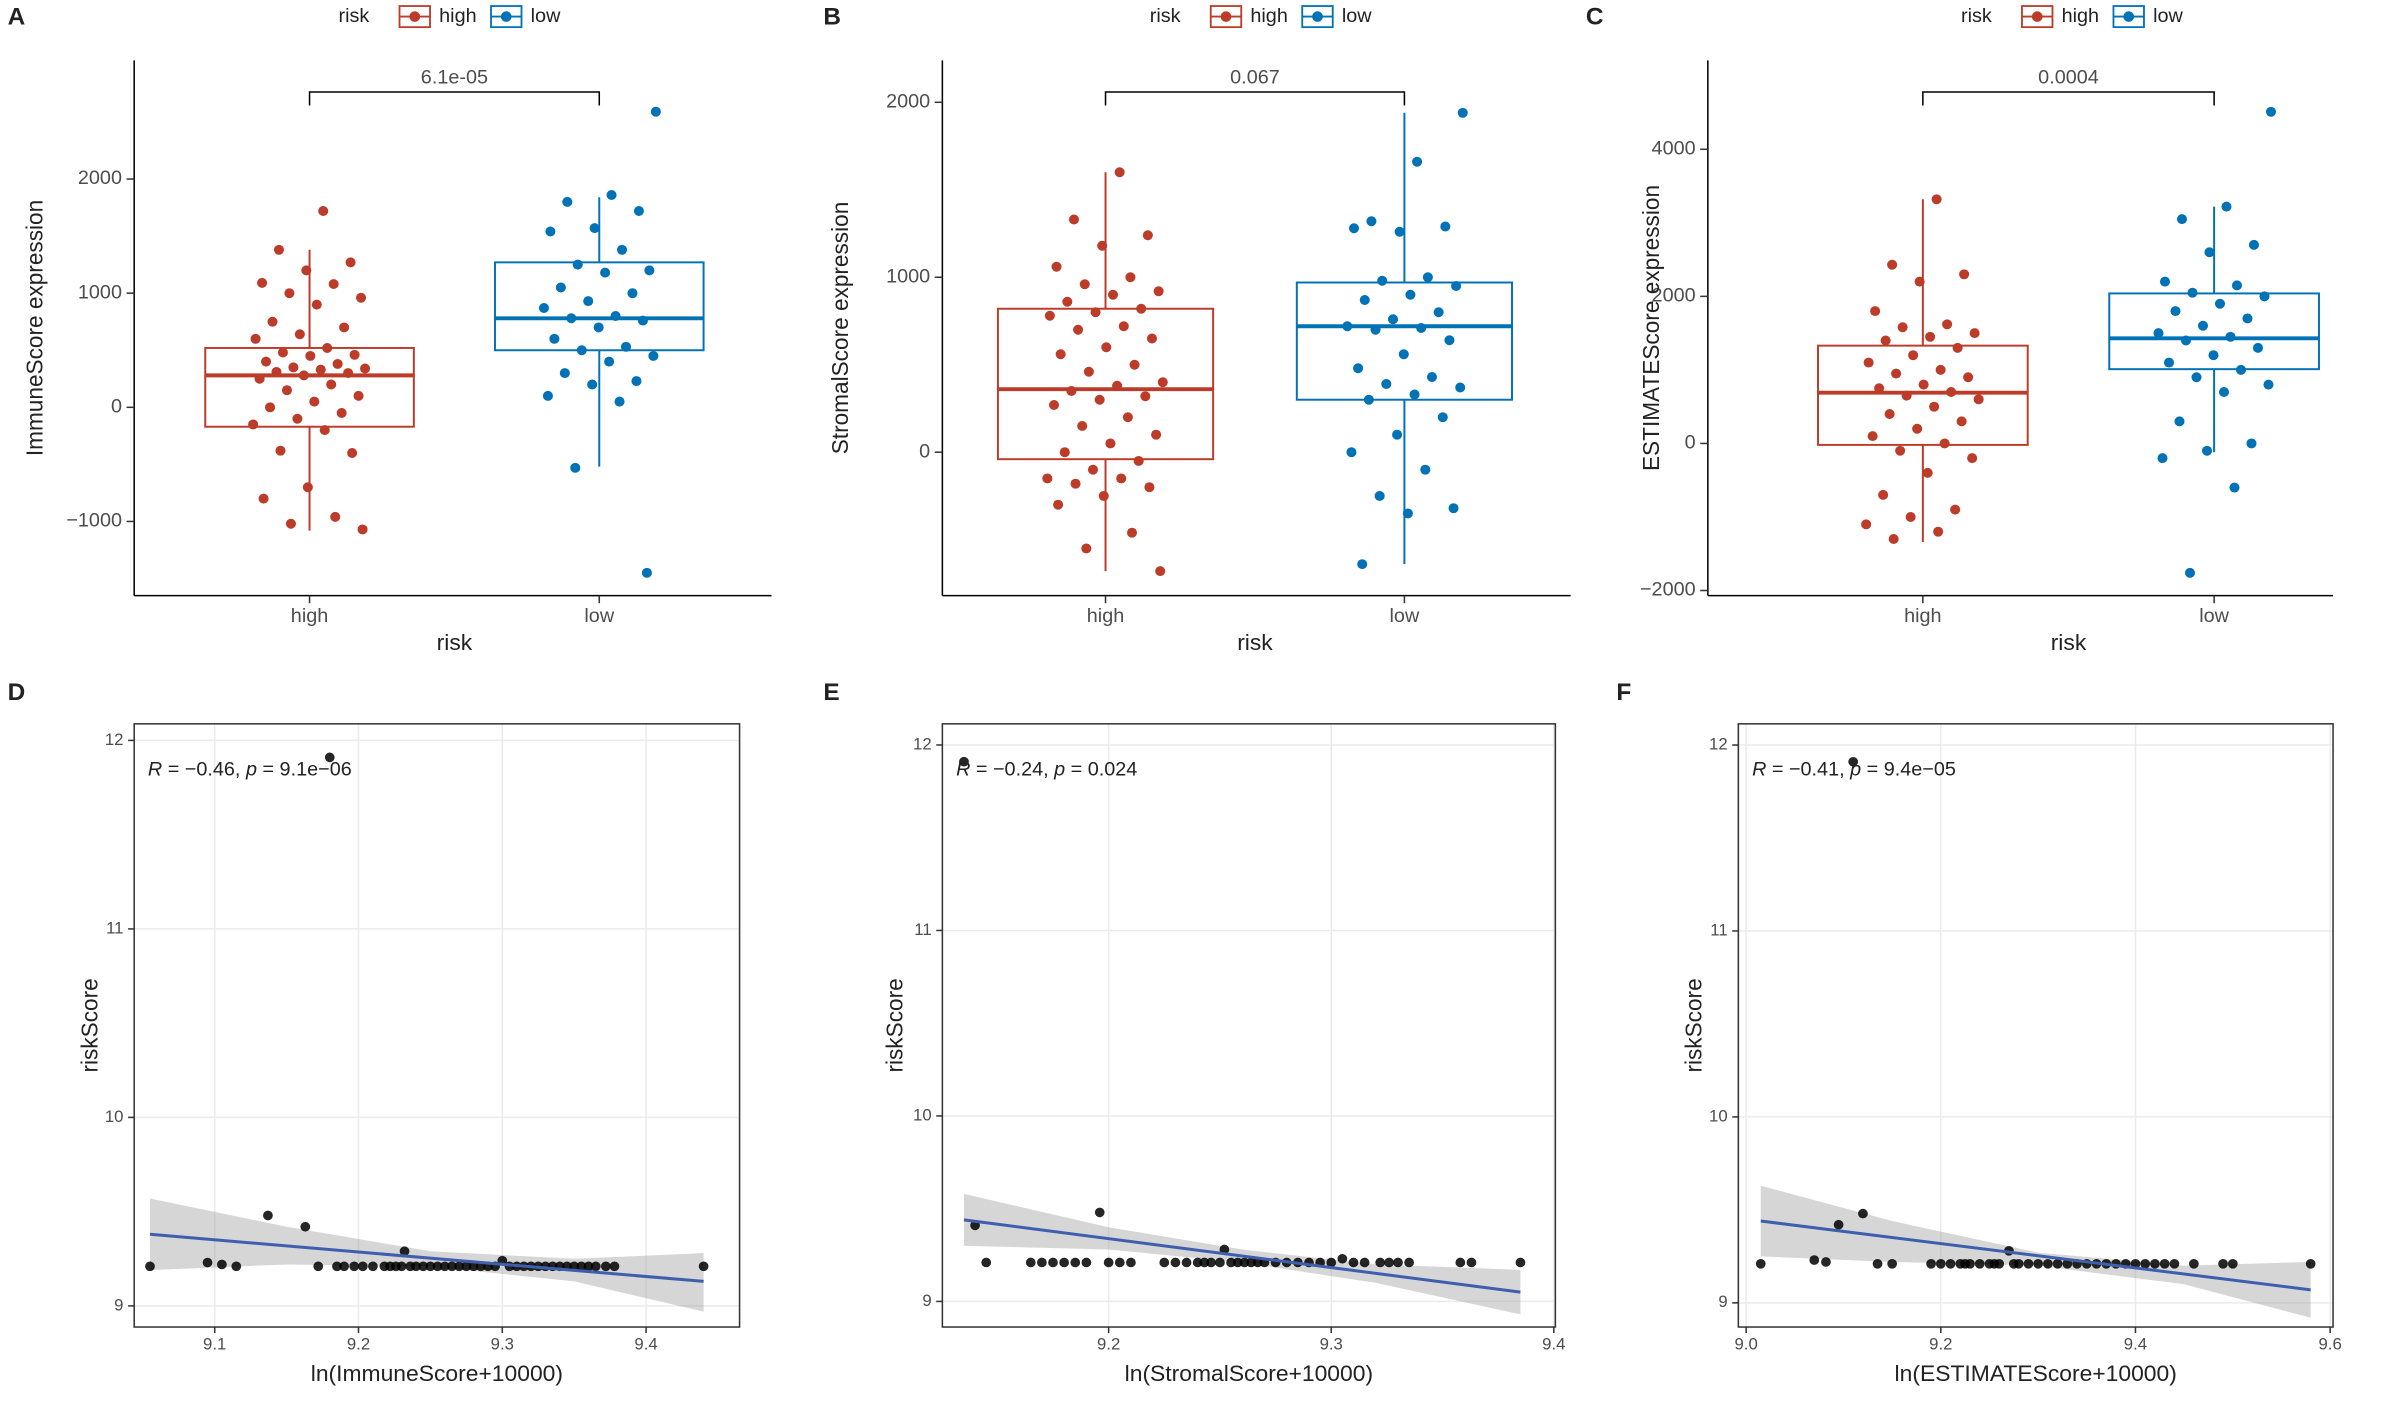 The width and height of the screenshot is (2391, 1416). What do you see at coordinates (2069, 642) in the screenshot?
I see `x-axis-label: risk` at bounding box center [2069, 642].